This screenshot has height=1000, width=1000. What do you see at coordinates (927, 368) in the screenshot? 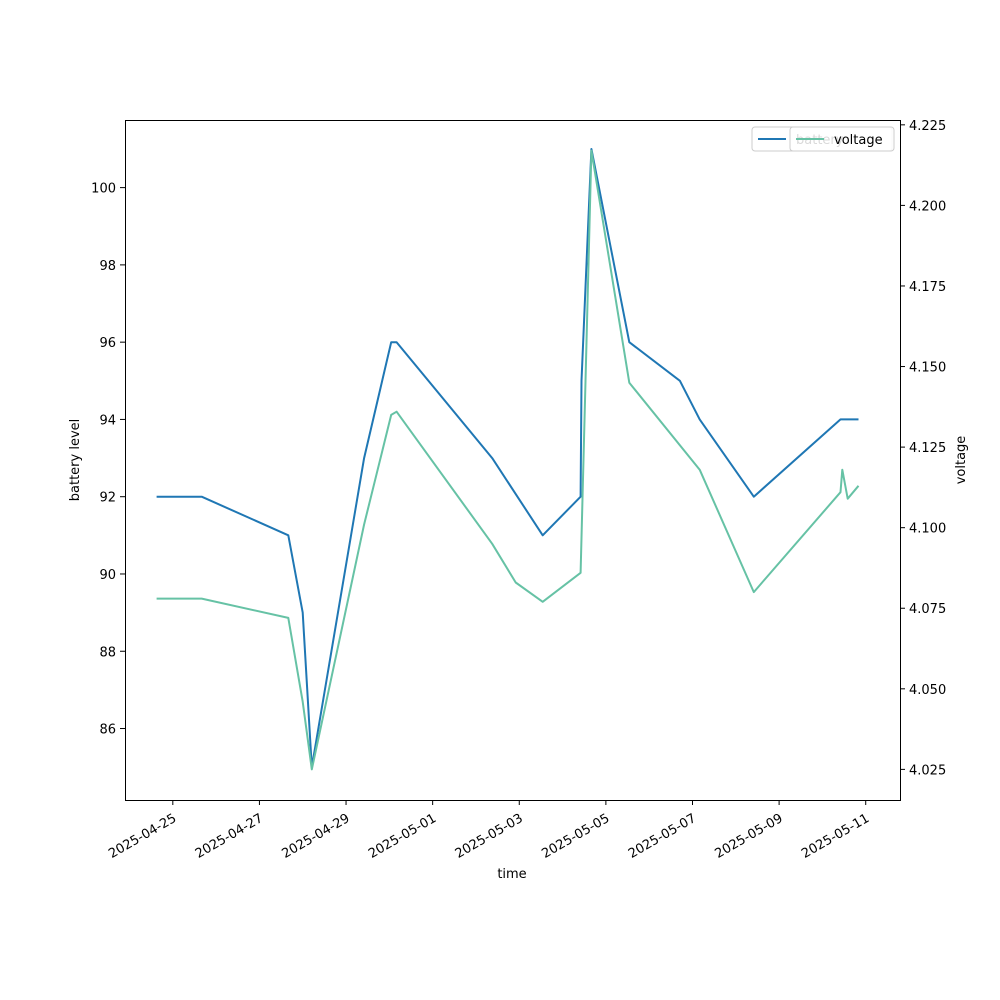
I see `y2-tick-label: 4.150` at bounding box center [927, 368].